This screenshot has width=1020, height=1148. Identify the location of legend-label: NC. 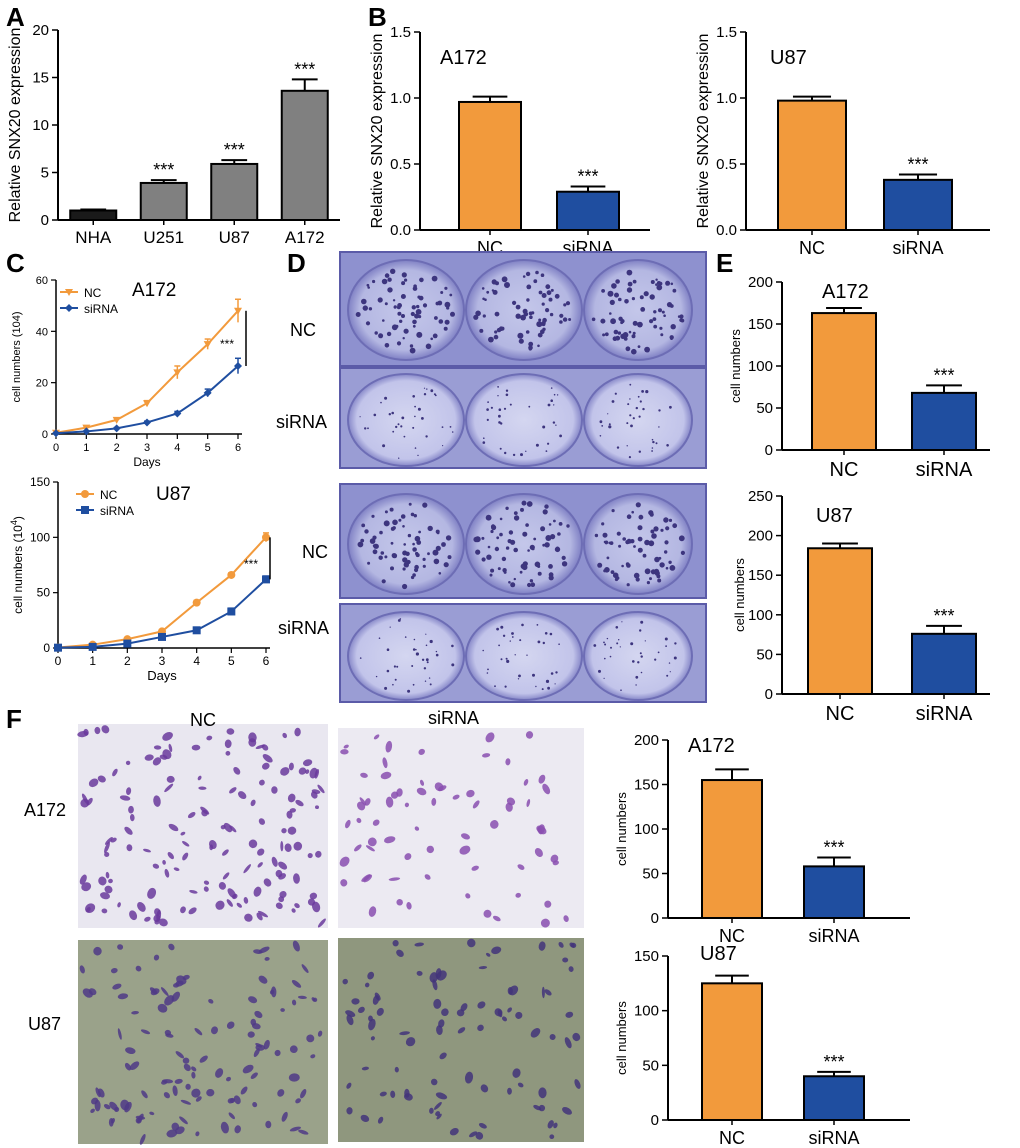
(109, 495).